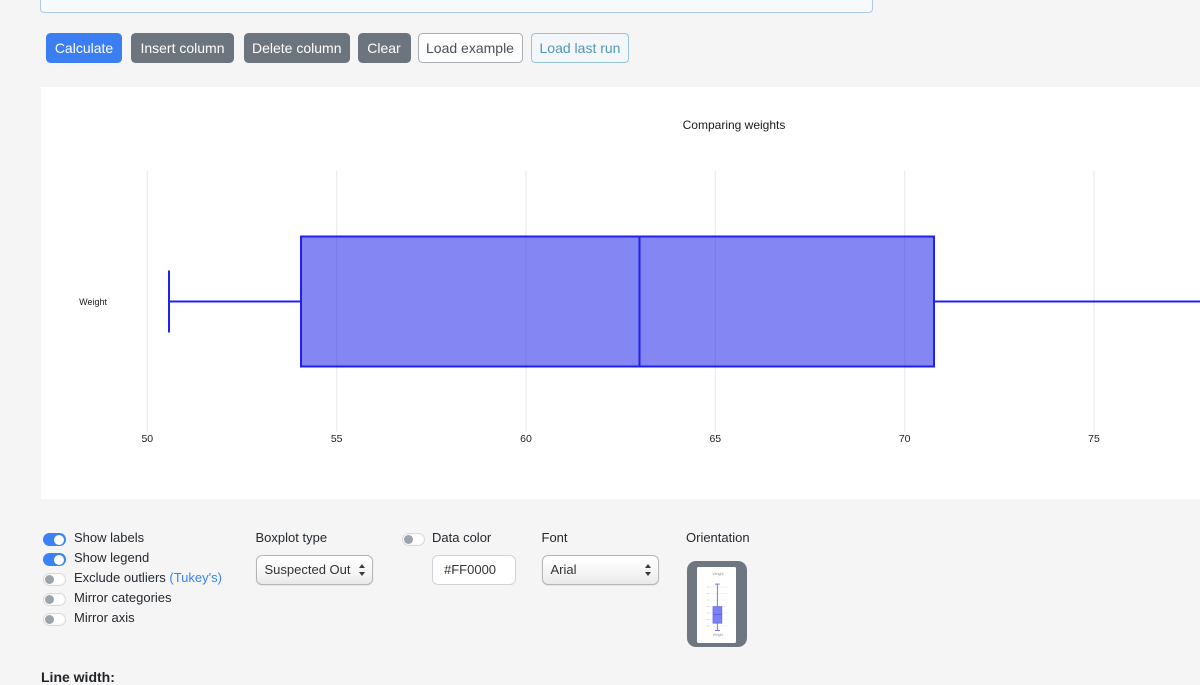 This screenshot has width=1200, height=685. What do you see at coordinates (715, 439) in the screenshot?
I see `svg-text: 65` at bounding box center [715, 439].